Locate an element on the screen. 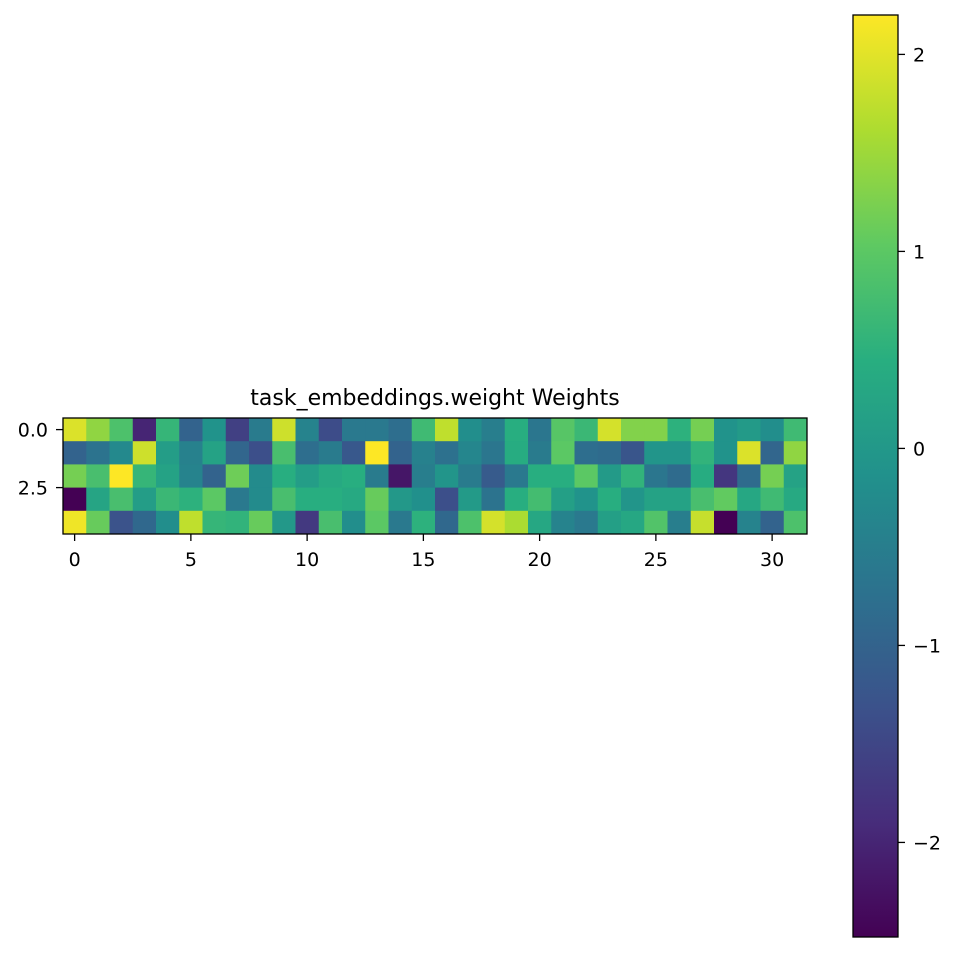 The image size is (959, 953). heatmap-cells is located at coordinates (435, 476).